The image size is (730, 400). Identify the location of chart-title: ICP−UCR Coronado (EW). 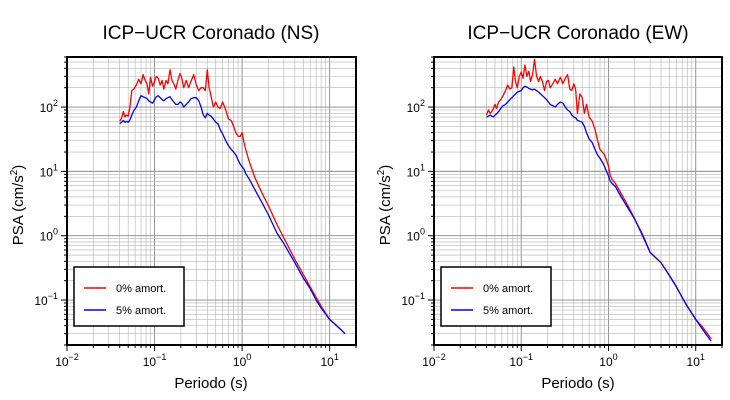
(577, 33).